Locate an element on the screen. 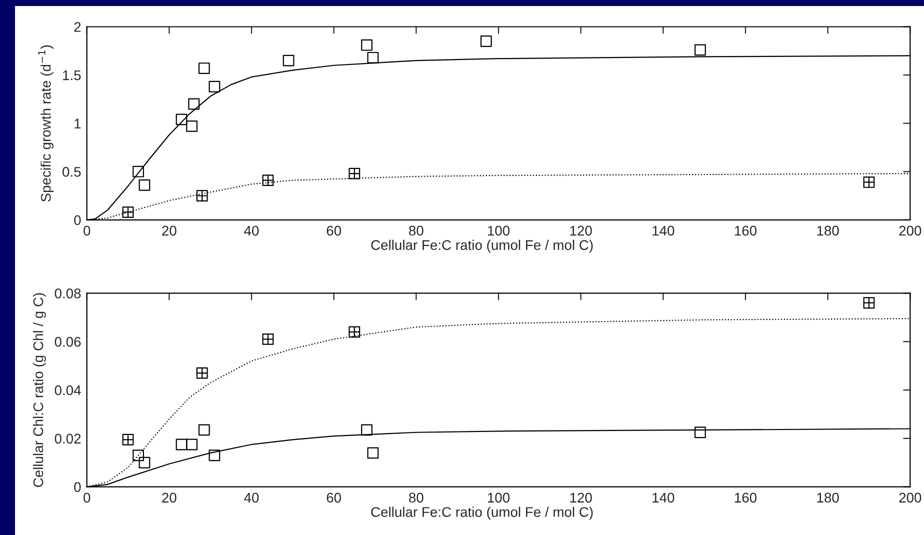  y-tick-label: 0.02 is located at coordinates (67, 439).